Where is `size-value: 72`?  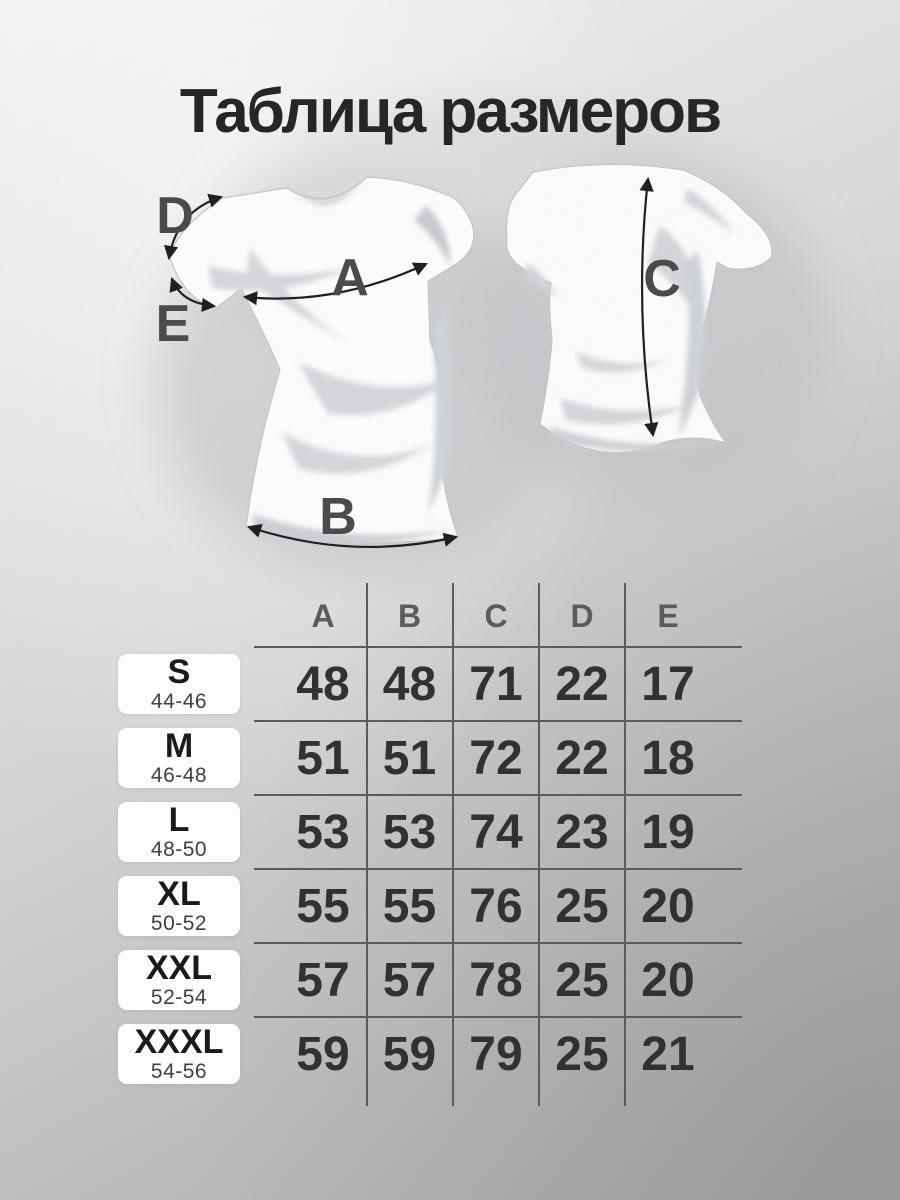
size-value: 72 is located at coordinates (496, 758).